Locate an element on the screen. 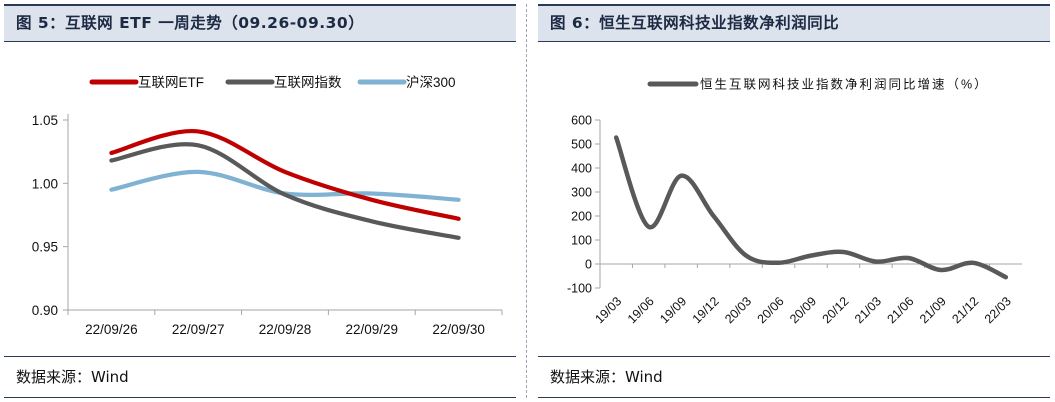  y-tick-label: 0 is located at coordinates (588, 265).